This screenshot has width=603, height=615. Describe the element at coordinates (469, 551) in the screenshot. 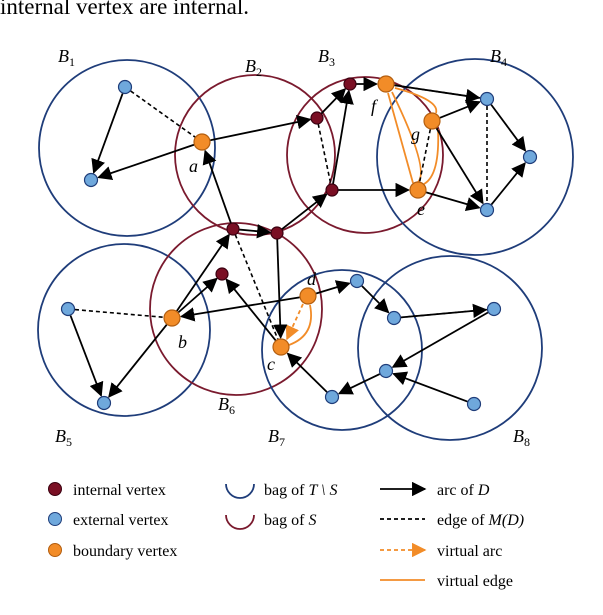

I see `legend-virtual-arc-label: virtual arc` at that location.